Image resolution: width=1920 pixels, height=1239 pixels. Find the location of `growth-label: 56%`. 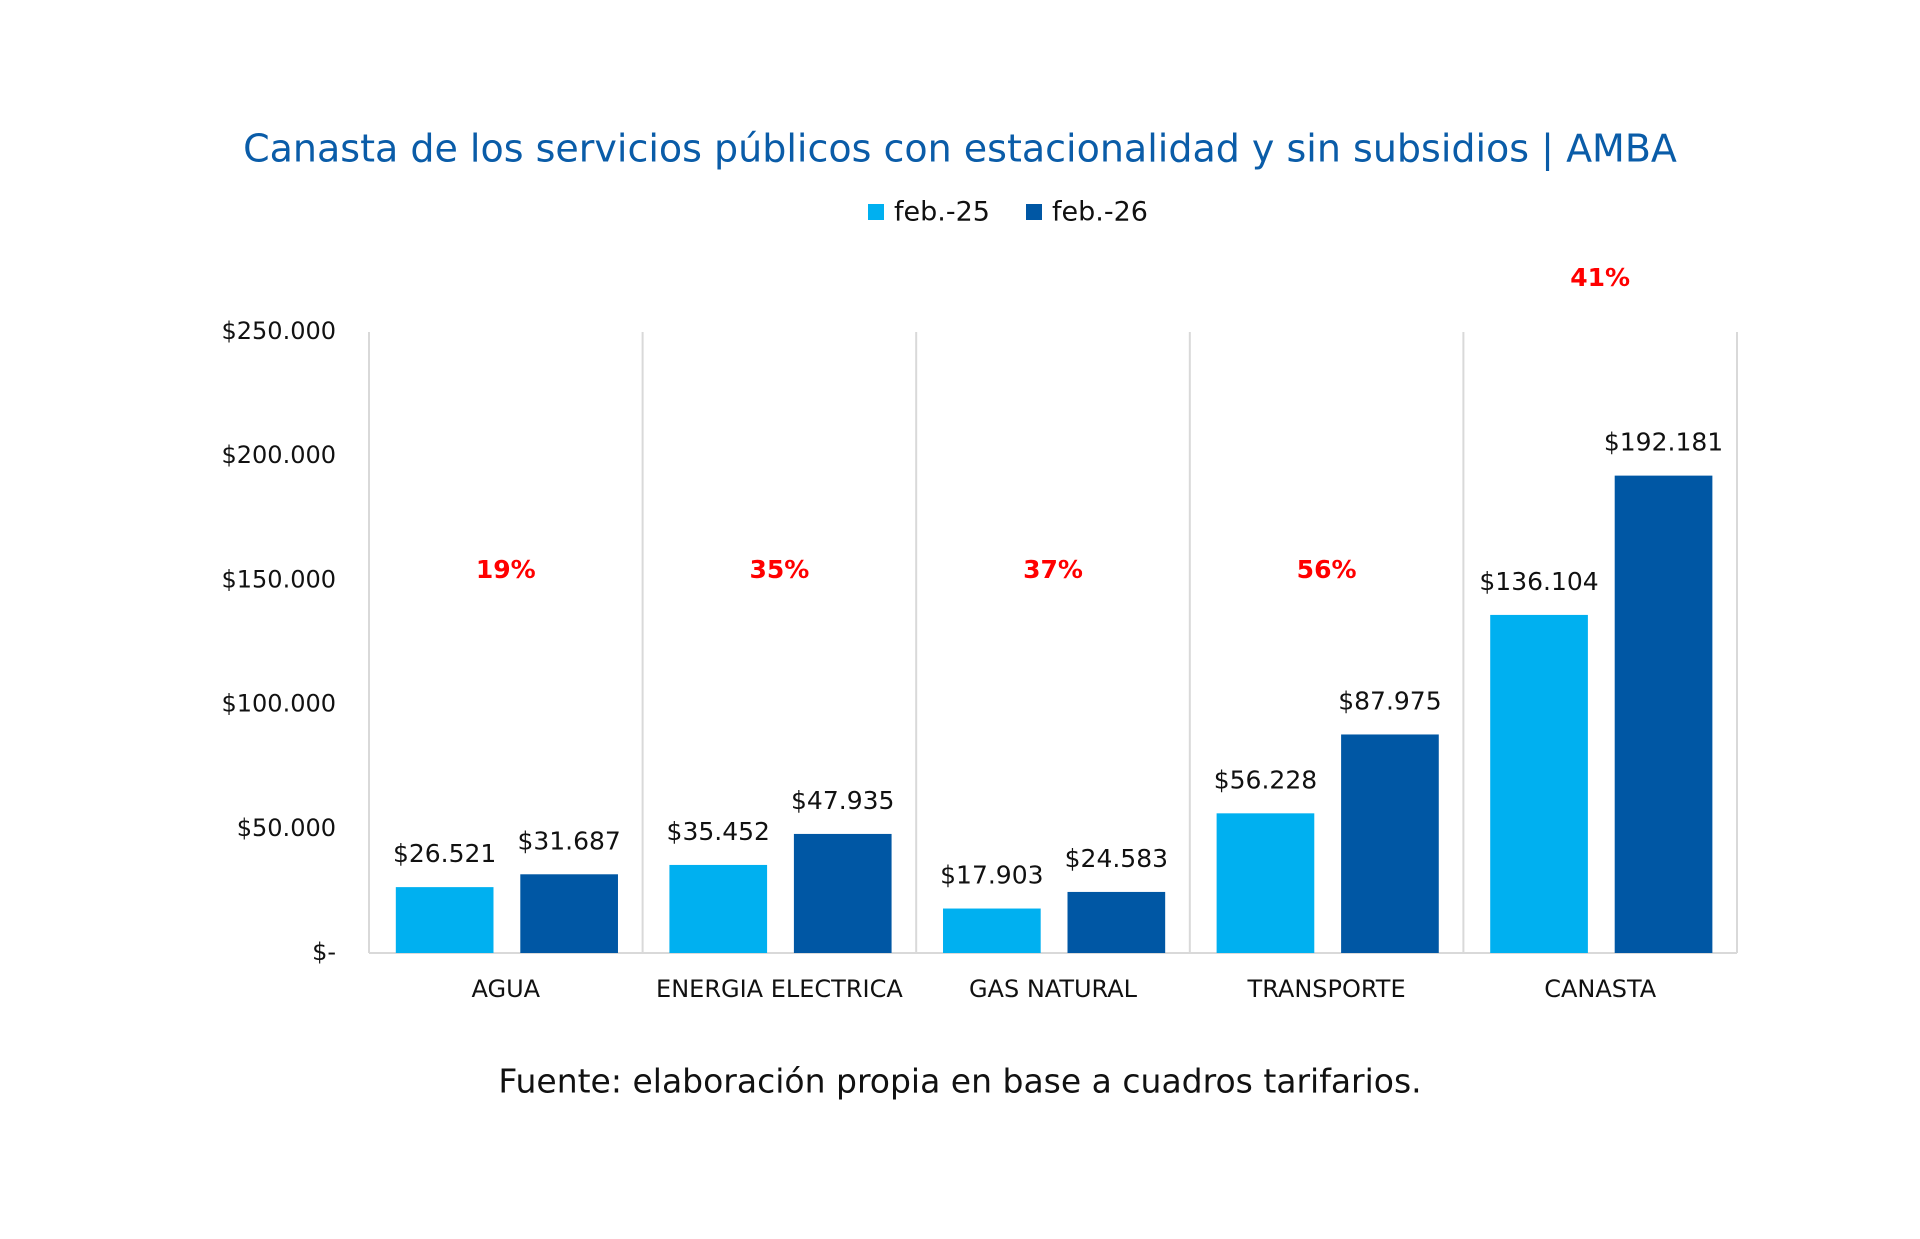

growth-label: 56% is located at coordinates (1327, 569).